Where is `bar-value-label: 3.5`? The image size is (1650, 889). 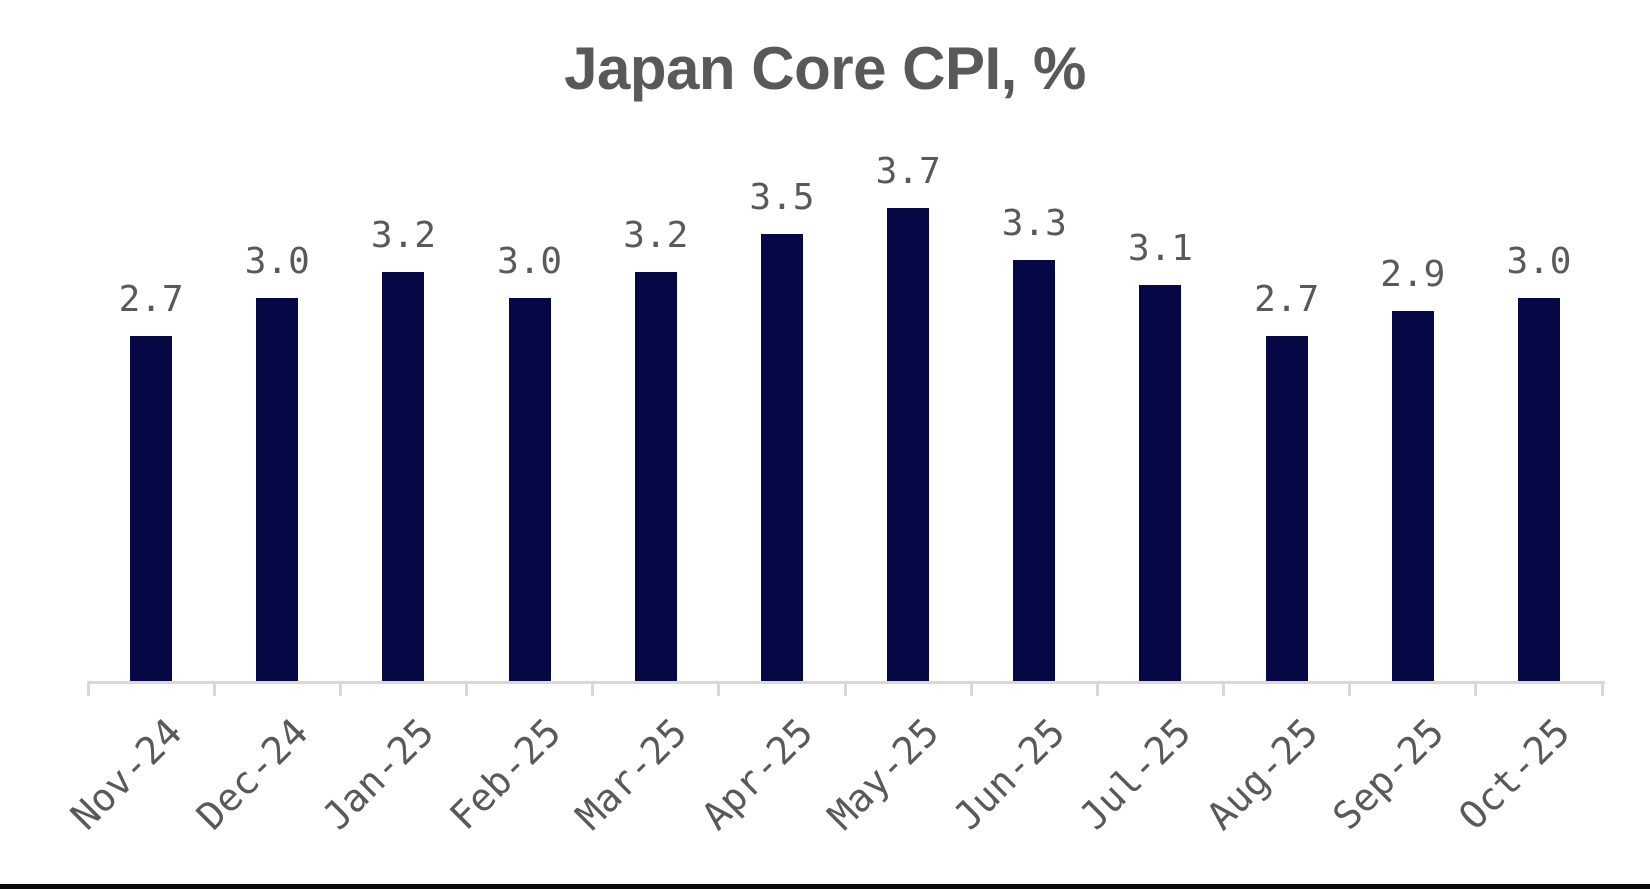
bar-value-label: 3.5 is located at coordinates (782, 197).